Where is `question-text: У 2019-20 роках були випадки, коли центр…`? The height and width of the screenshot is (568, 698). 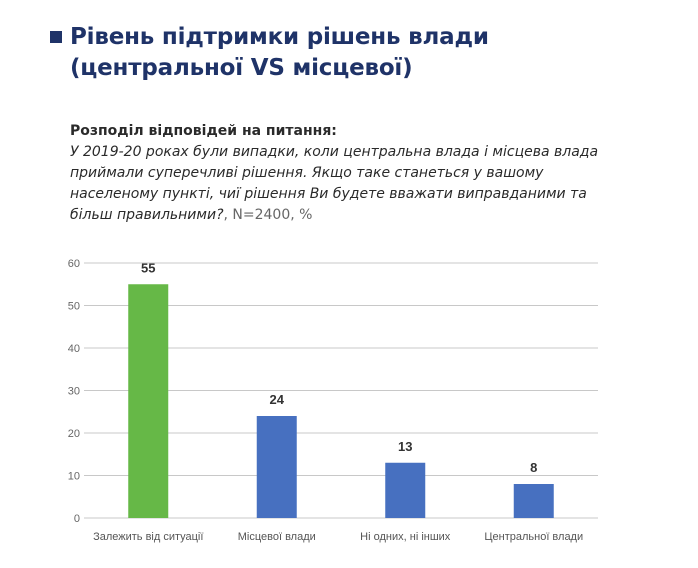 question-text: У 2019-20 роках були випадки, коли центр… is located at coordinates (334, 183).